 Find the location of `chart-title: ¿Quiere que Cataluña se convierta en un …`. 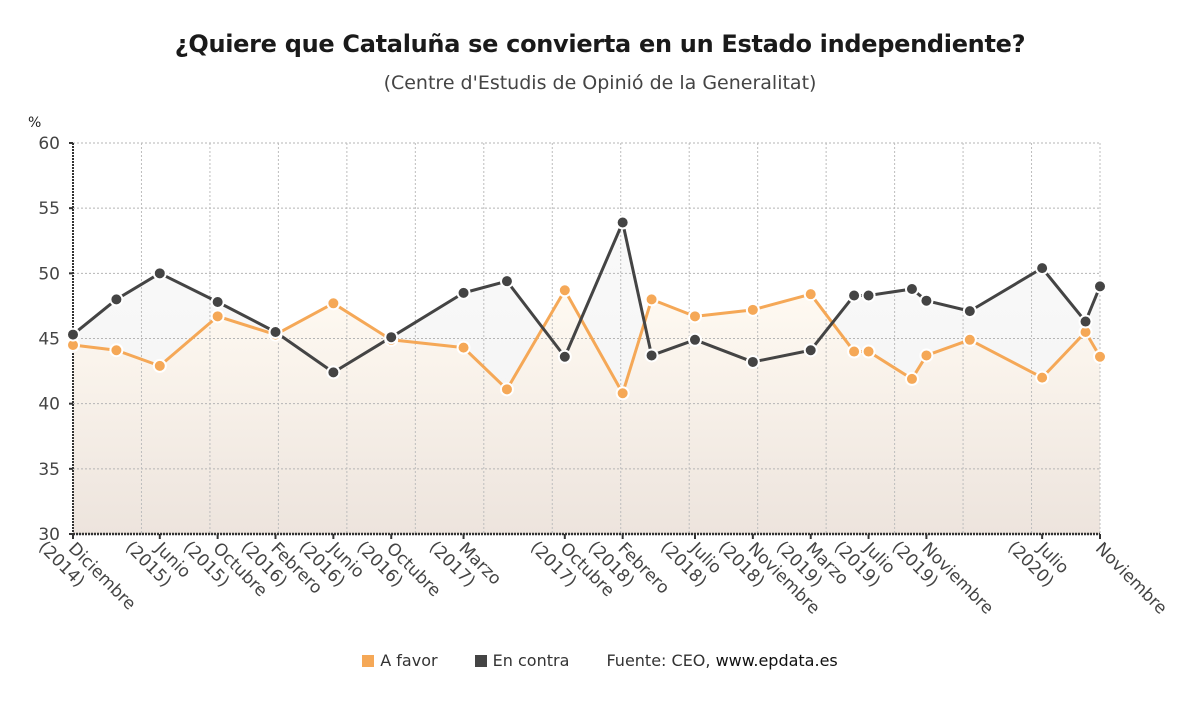

chart-title: ¿Quiere que Cataluña se convierta en un … is located at coordinates (600, 44).